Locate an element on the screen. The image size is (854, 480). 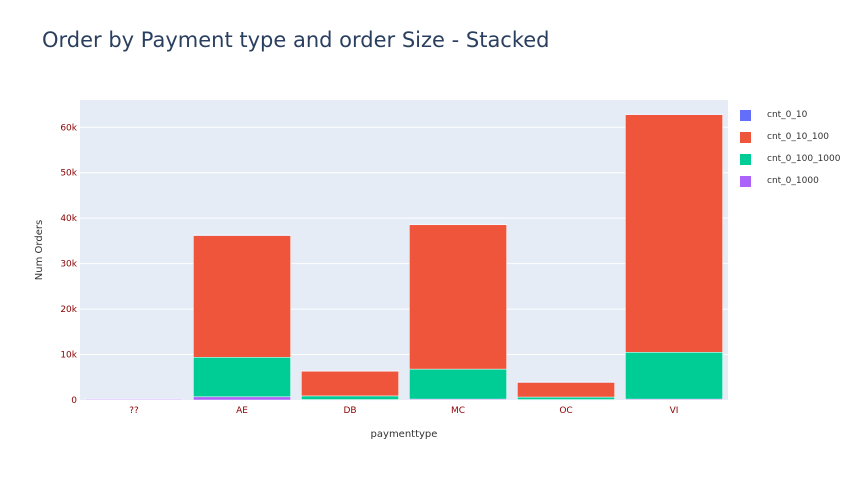
x-axis: ?? AE DB MC OC VI is located at coordinates (403, 411).